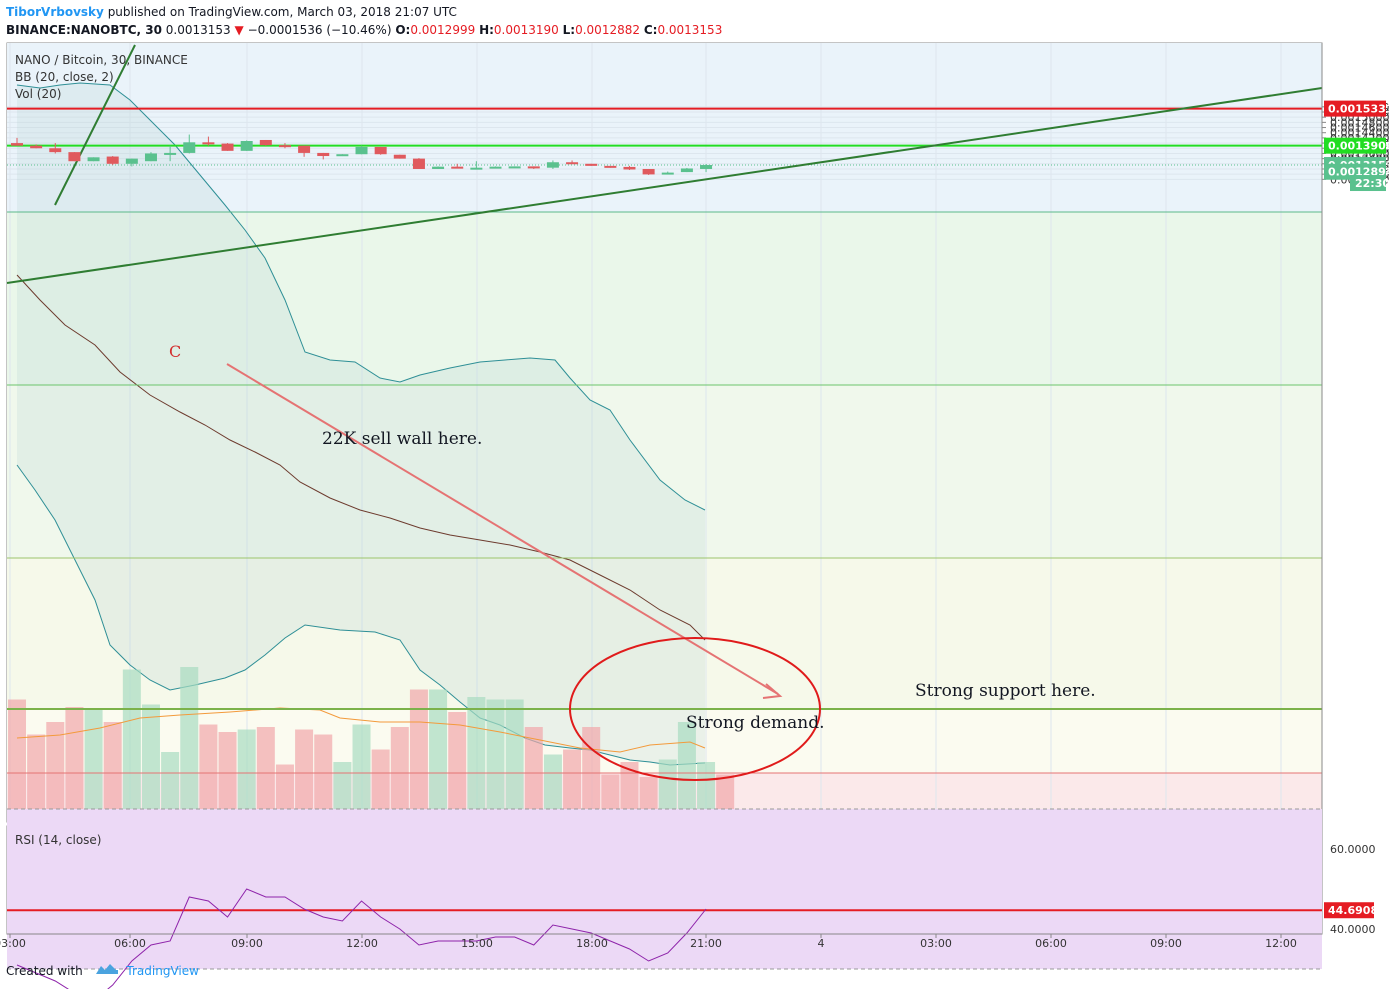 The image size is (1393, 989). Describe the element at coordinates (58, 840) in the screenshot. I see `rsi-legend: RSI (14, close)` at that location.